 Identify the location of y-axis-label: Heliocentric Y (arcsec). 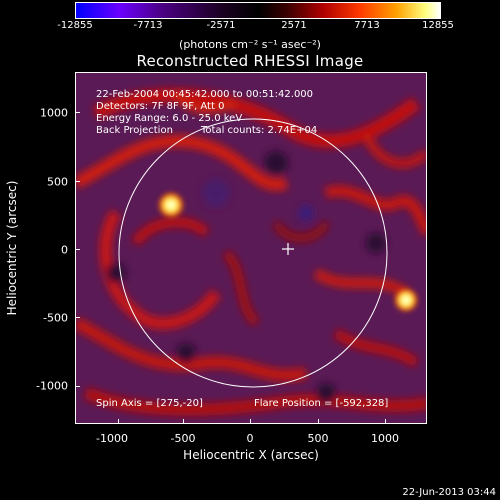
(12, 248).